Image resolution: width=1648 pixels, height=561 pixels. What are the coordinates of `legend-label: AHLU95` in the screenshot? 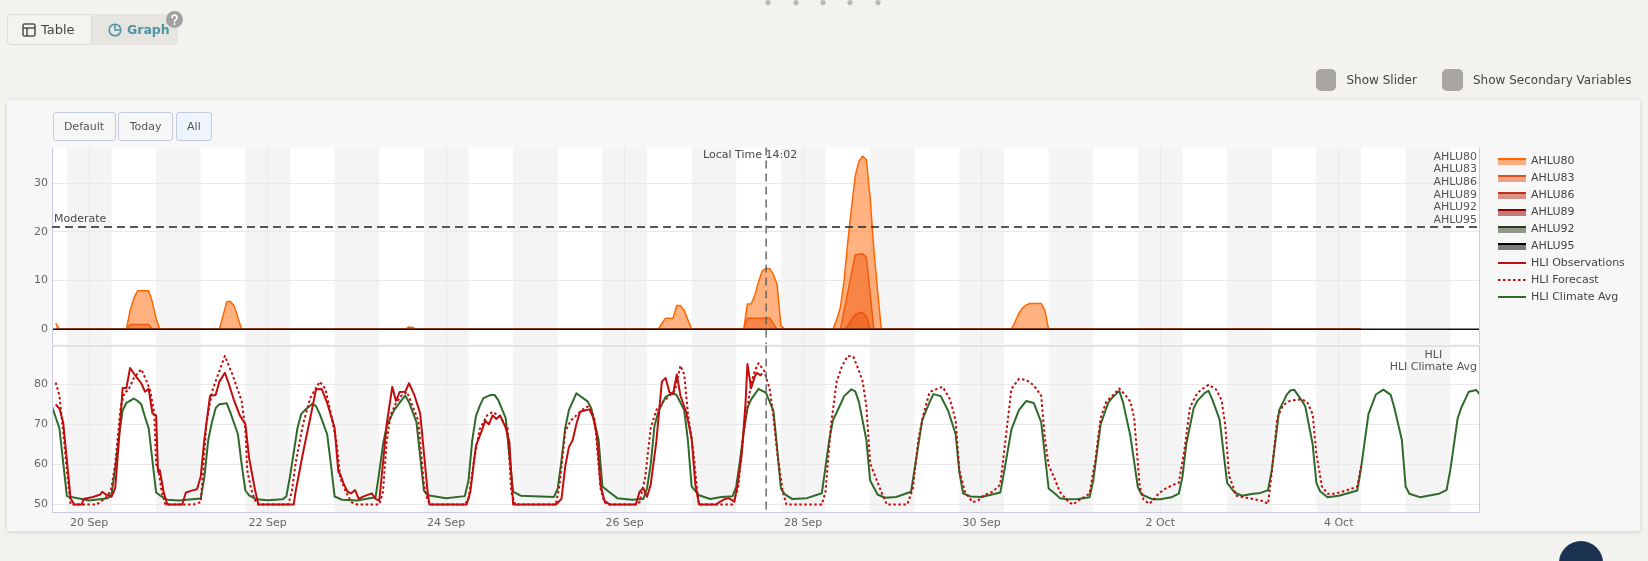 It's located at (1553, 245).